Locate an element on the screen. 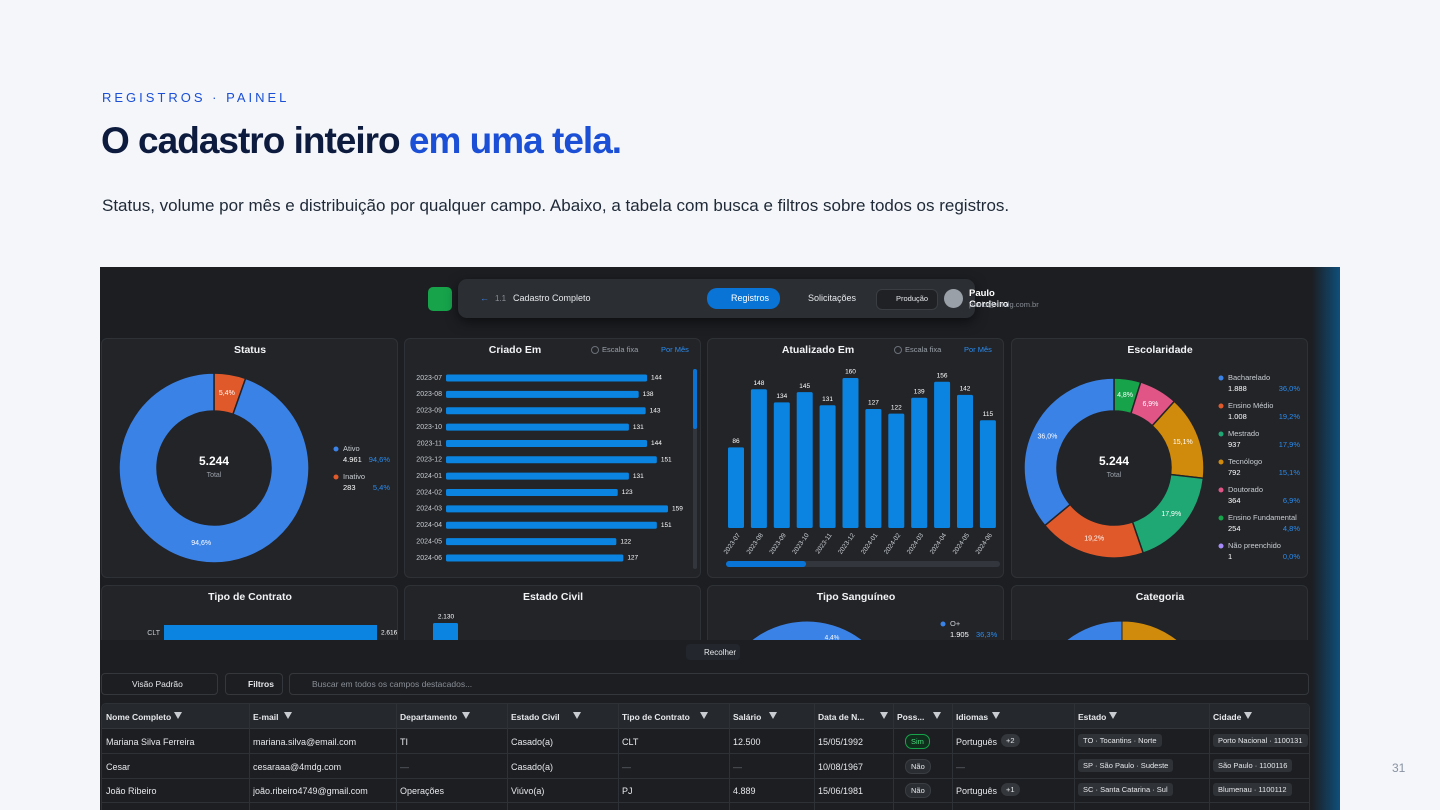 This screenshot has width=1440, height=810. column-header: Estado Civil is located at coordinates (535, 717).